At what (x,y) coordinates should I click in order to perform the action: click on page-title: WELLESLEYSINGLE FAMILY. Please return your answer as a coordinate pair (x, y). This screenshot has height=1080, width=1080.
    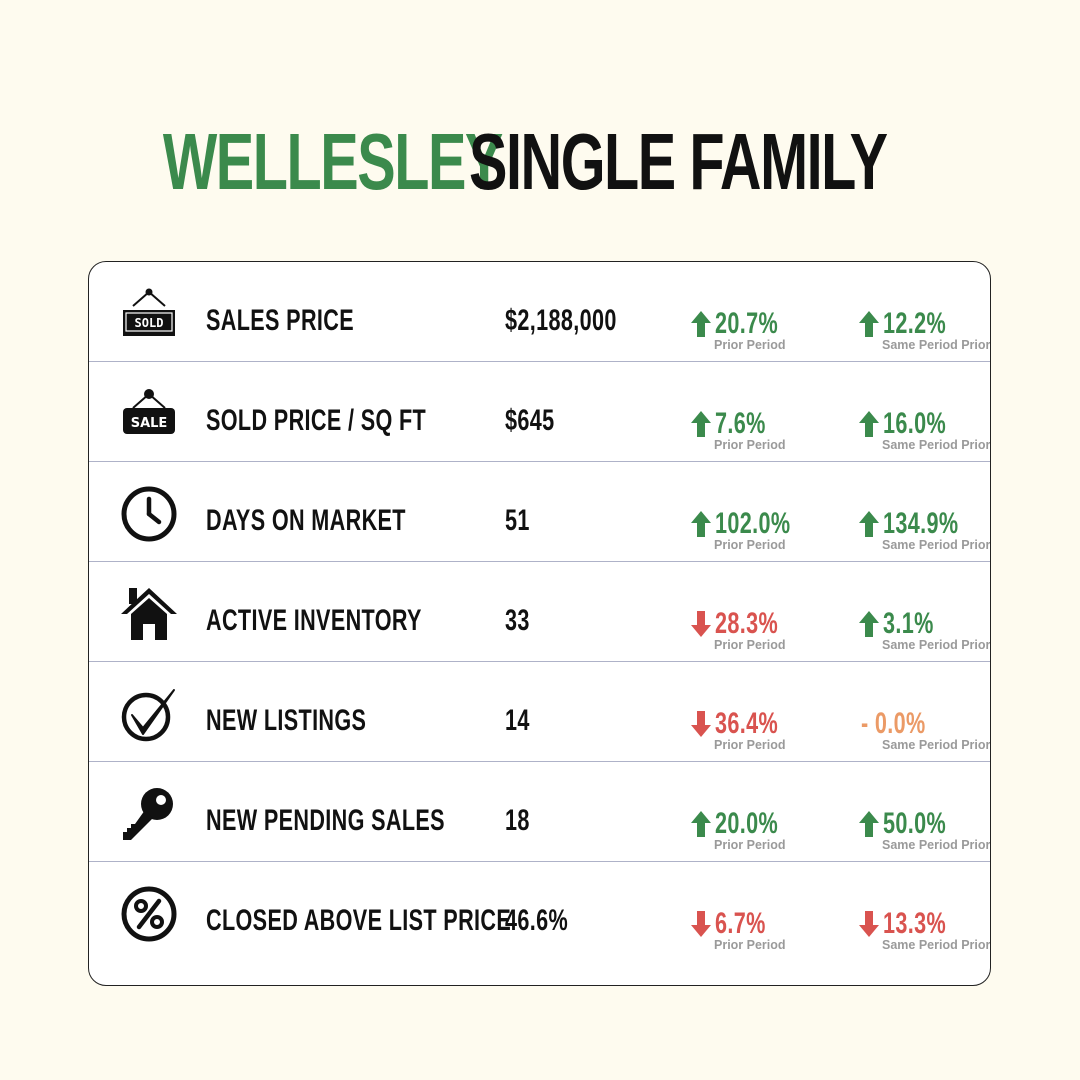
    Looking at the image, I should click on (540, 162).